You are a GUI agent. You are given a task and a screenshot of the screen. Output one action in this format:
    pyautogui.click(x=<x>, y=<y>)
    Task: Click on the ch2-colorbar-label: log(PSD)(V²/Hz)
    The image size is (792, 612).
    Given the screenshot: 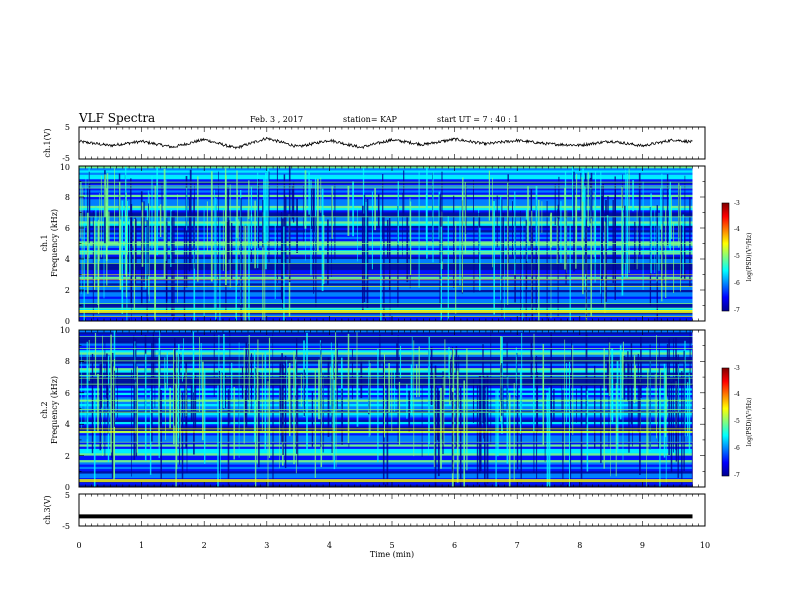 What is the action you would take?
    pyautogui.click(x=749, y=422)
    